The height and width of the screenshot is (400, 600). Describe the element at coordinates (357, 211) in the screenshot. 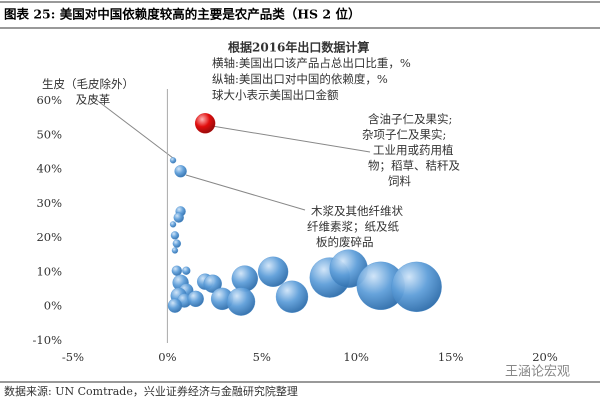

I see `annotation: 木浆及其他纤维状` at that location.